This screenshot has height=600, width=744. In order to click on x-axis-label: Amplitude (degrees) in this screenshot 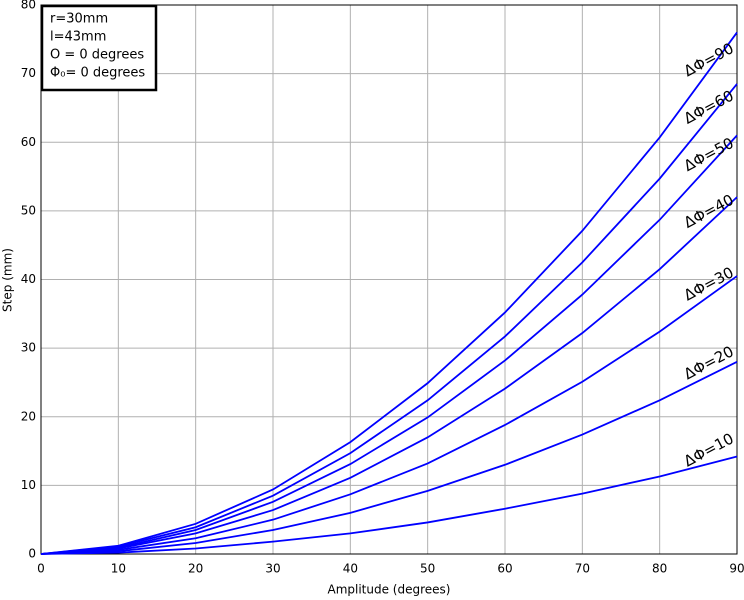, I will do `click(389, 590)`.